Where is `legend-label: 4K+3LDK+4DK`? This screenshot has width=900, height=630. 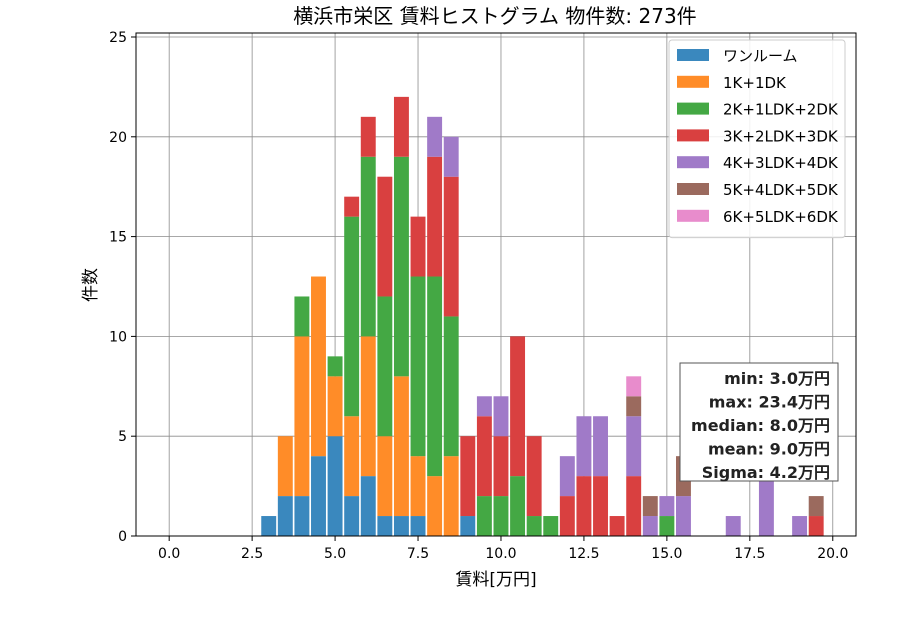 legend-label: 4K+3LDK+4DK is located at coordinates (781, 163).